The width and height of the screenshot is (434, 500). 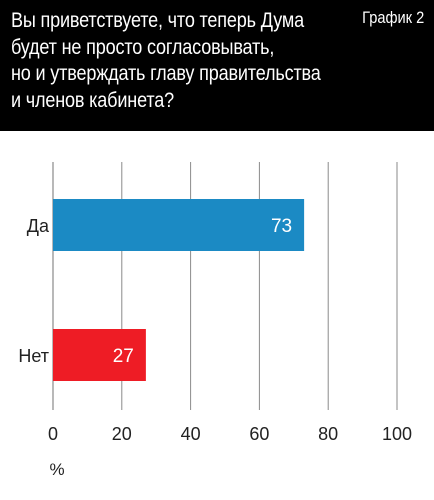 What do you see at coordinates (123, 356) in the screenshot?
I see `bar-value-label-no: 27` at bounding box center [123, 356].